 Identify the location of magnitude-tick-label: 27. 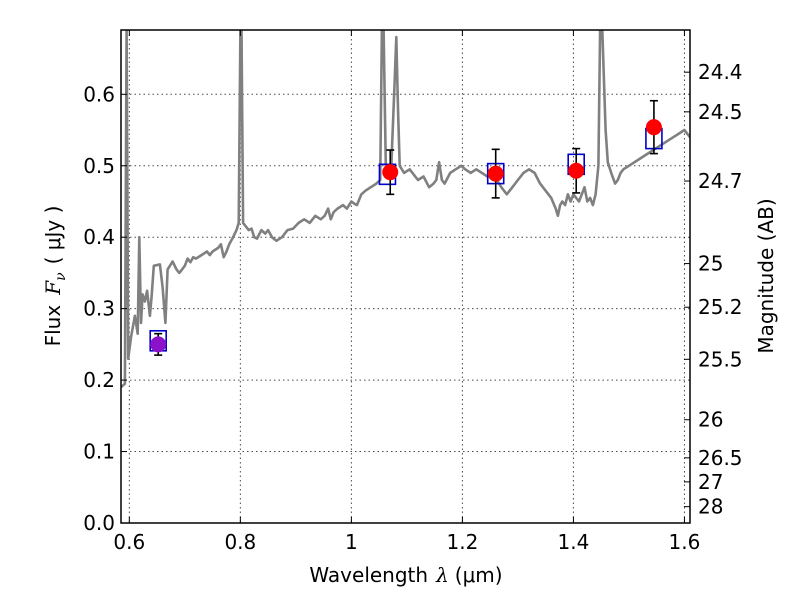
(710, 482).